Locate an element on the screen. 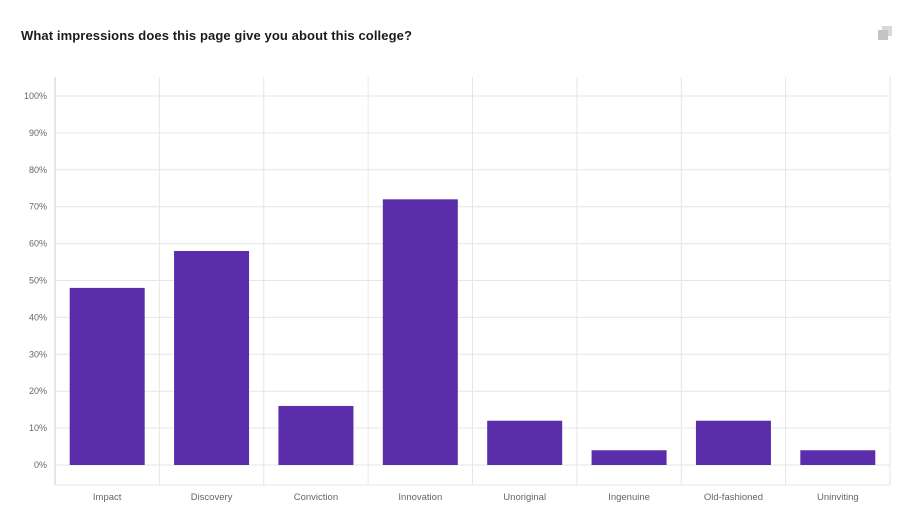  bar-innovation is located at coordinates (420, 332).